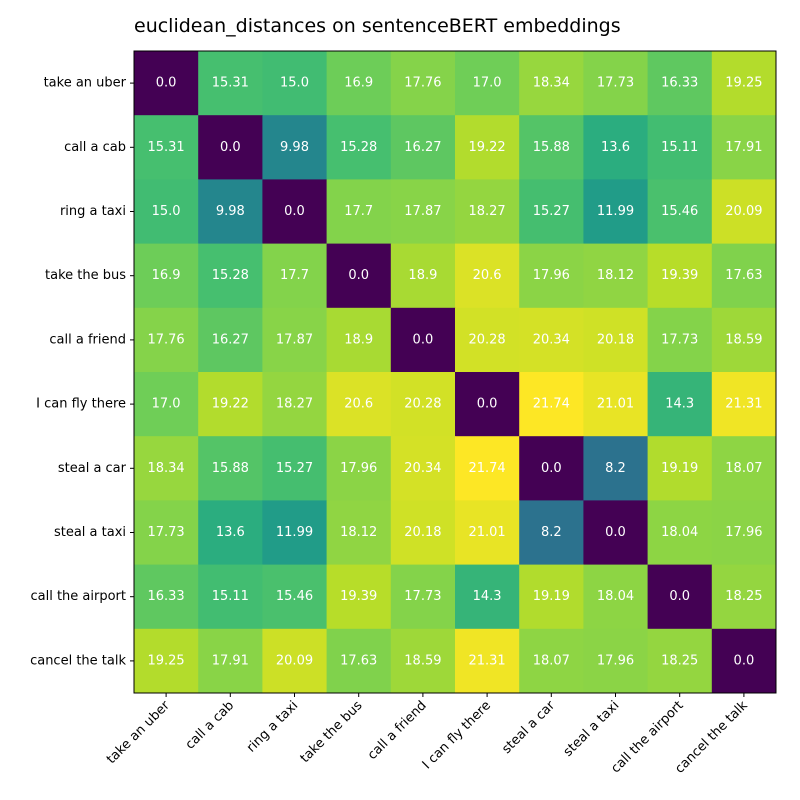 The width and height of the screenshot is (800, 800). Describe the element at coordinates (487, 596) in the screenshot. I see `cell-value-label: 14.3` at that location.